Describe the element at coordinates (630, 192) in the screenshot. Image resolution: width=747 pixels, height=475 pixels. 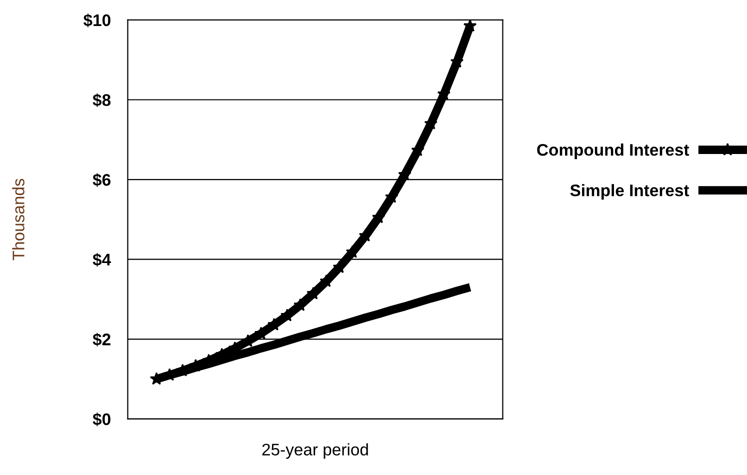
I see `legend-label: Simple Interest` at that location.